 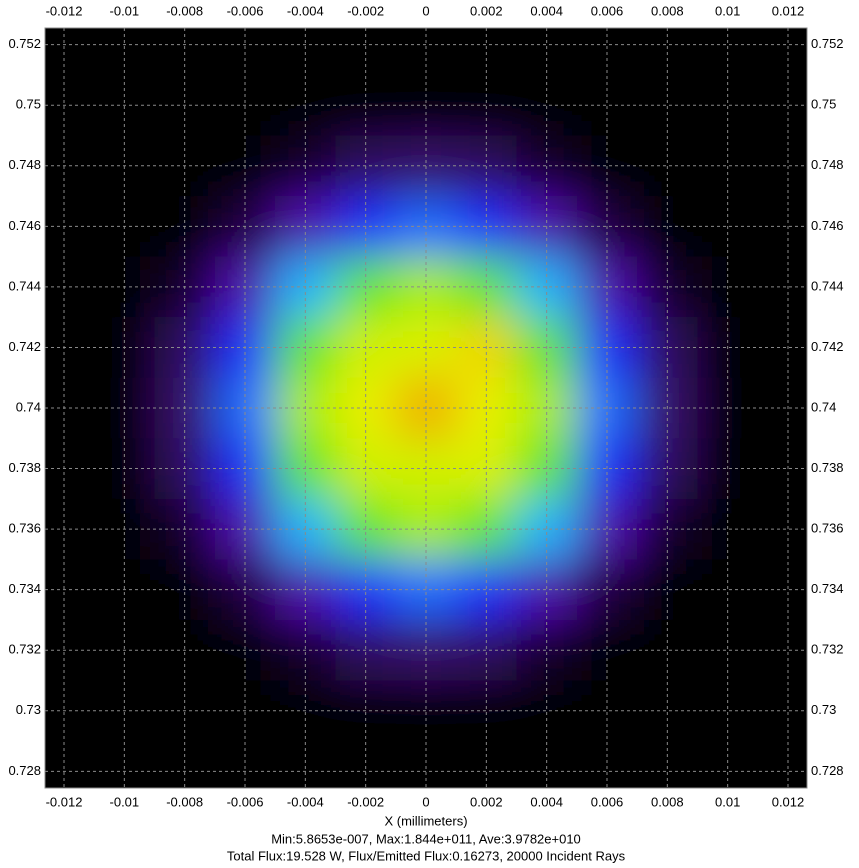 I want to click on x-axis-label: X (millimeters), so click(x=425, y=820).